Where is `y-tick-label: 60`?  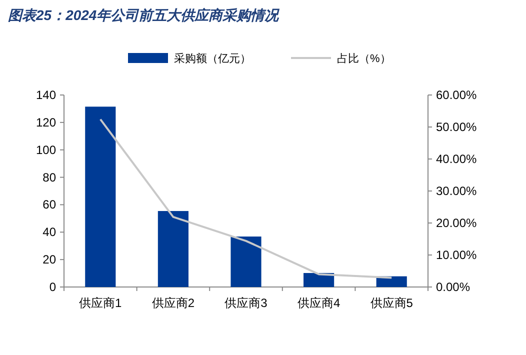
y-tick-label: 60 is located at coordinates (49, 205).